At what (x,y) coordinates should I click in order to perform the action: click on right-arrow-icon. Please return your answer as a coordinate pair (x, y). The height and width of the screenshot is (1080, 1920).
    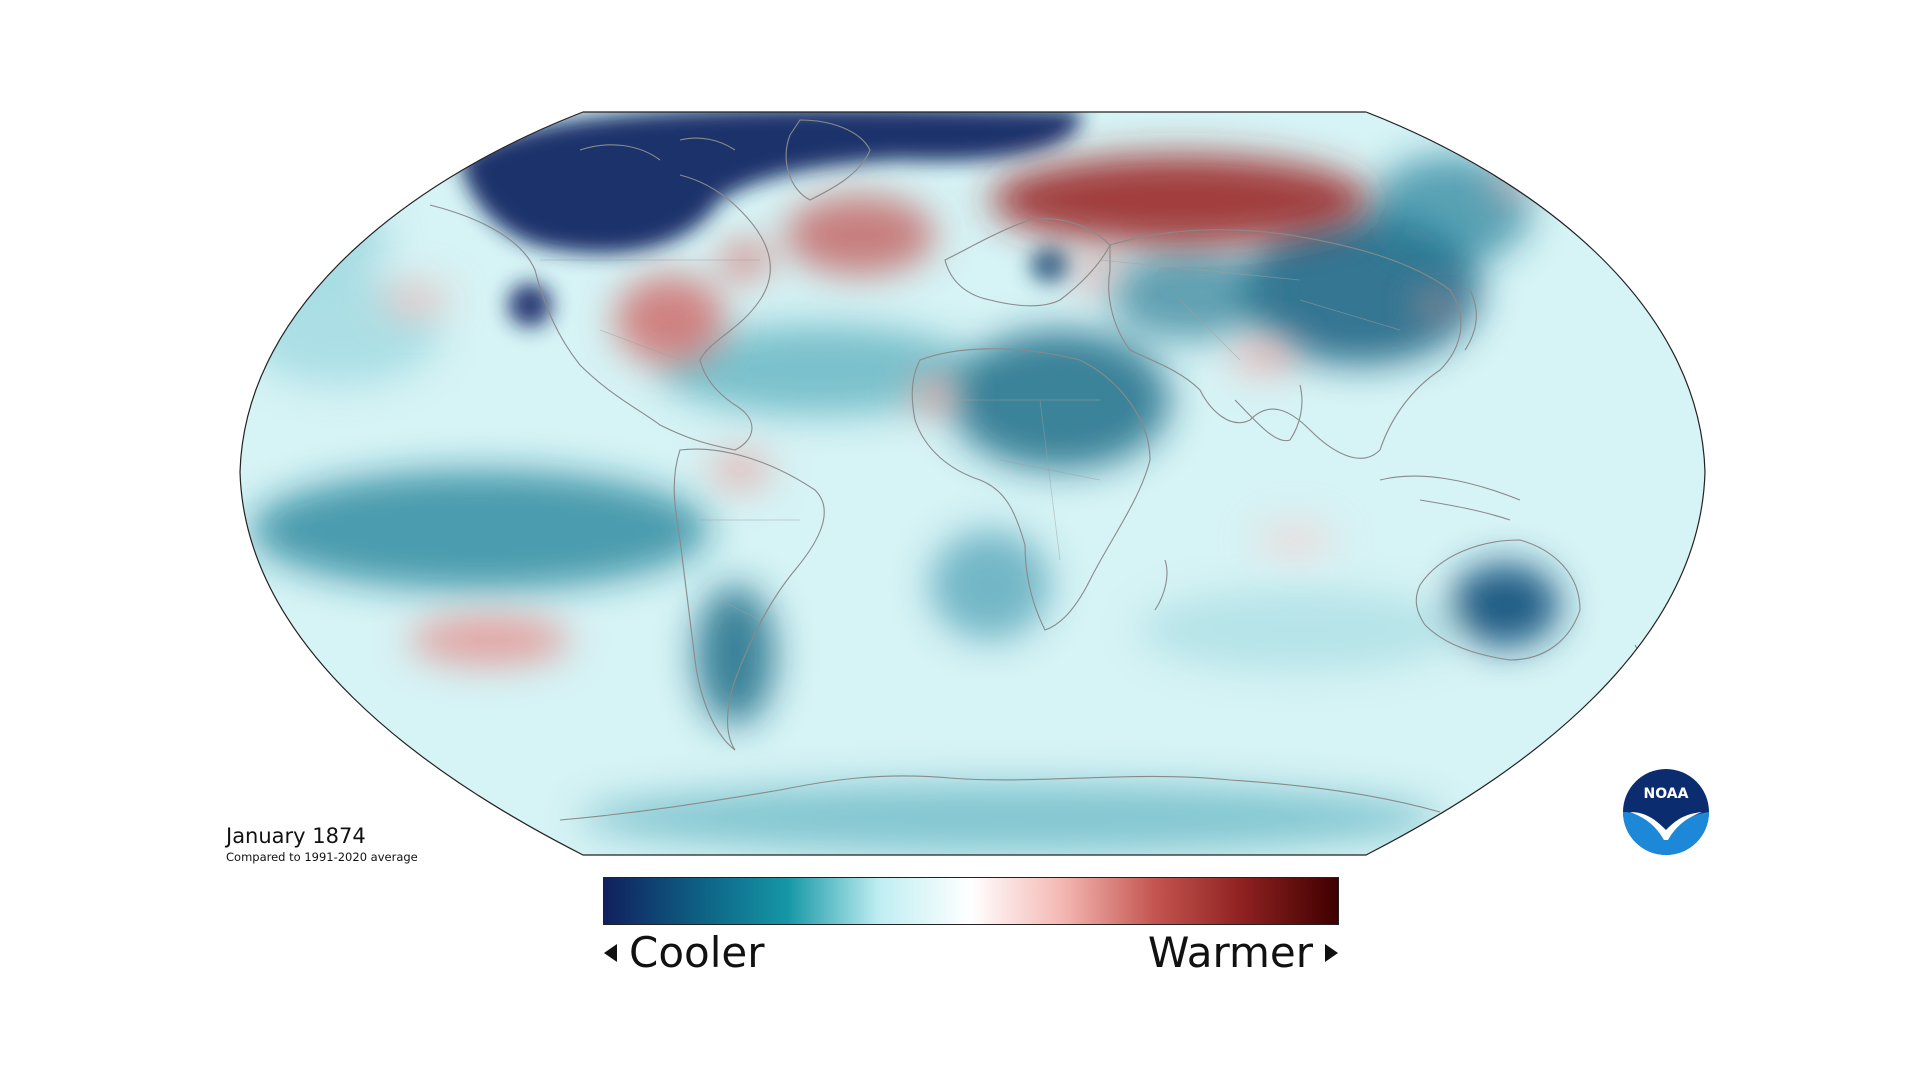
    Looking at the image, I should click on (1331, 953).